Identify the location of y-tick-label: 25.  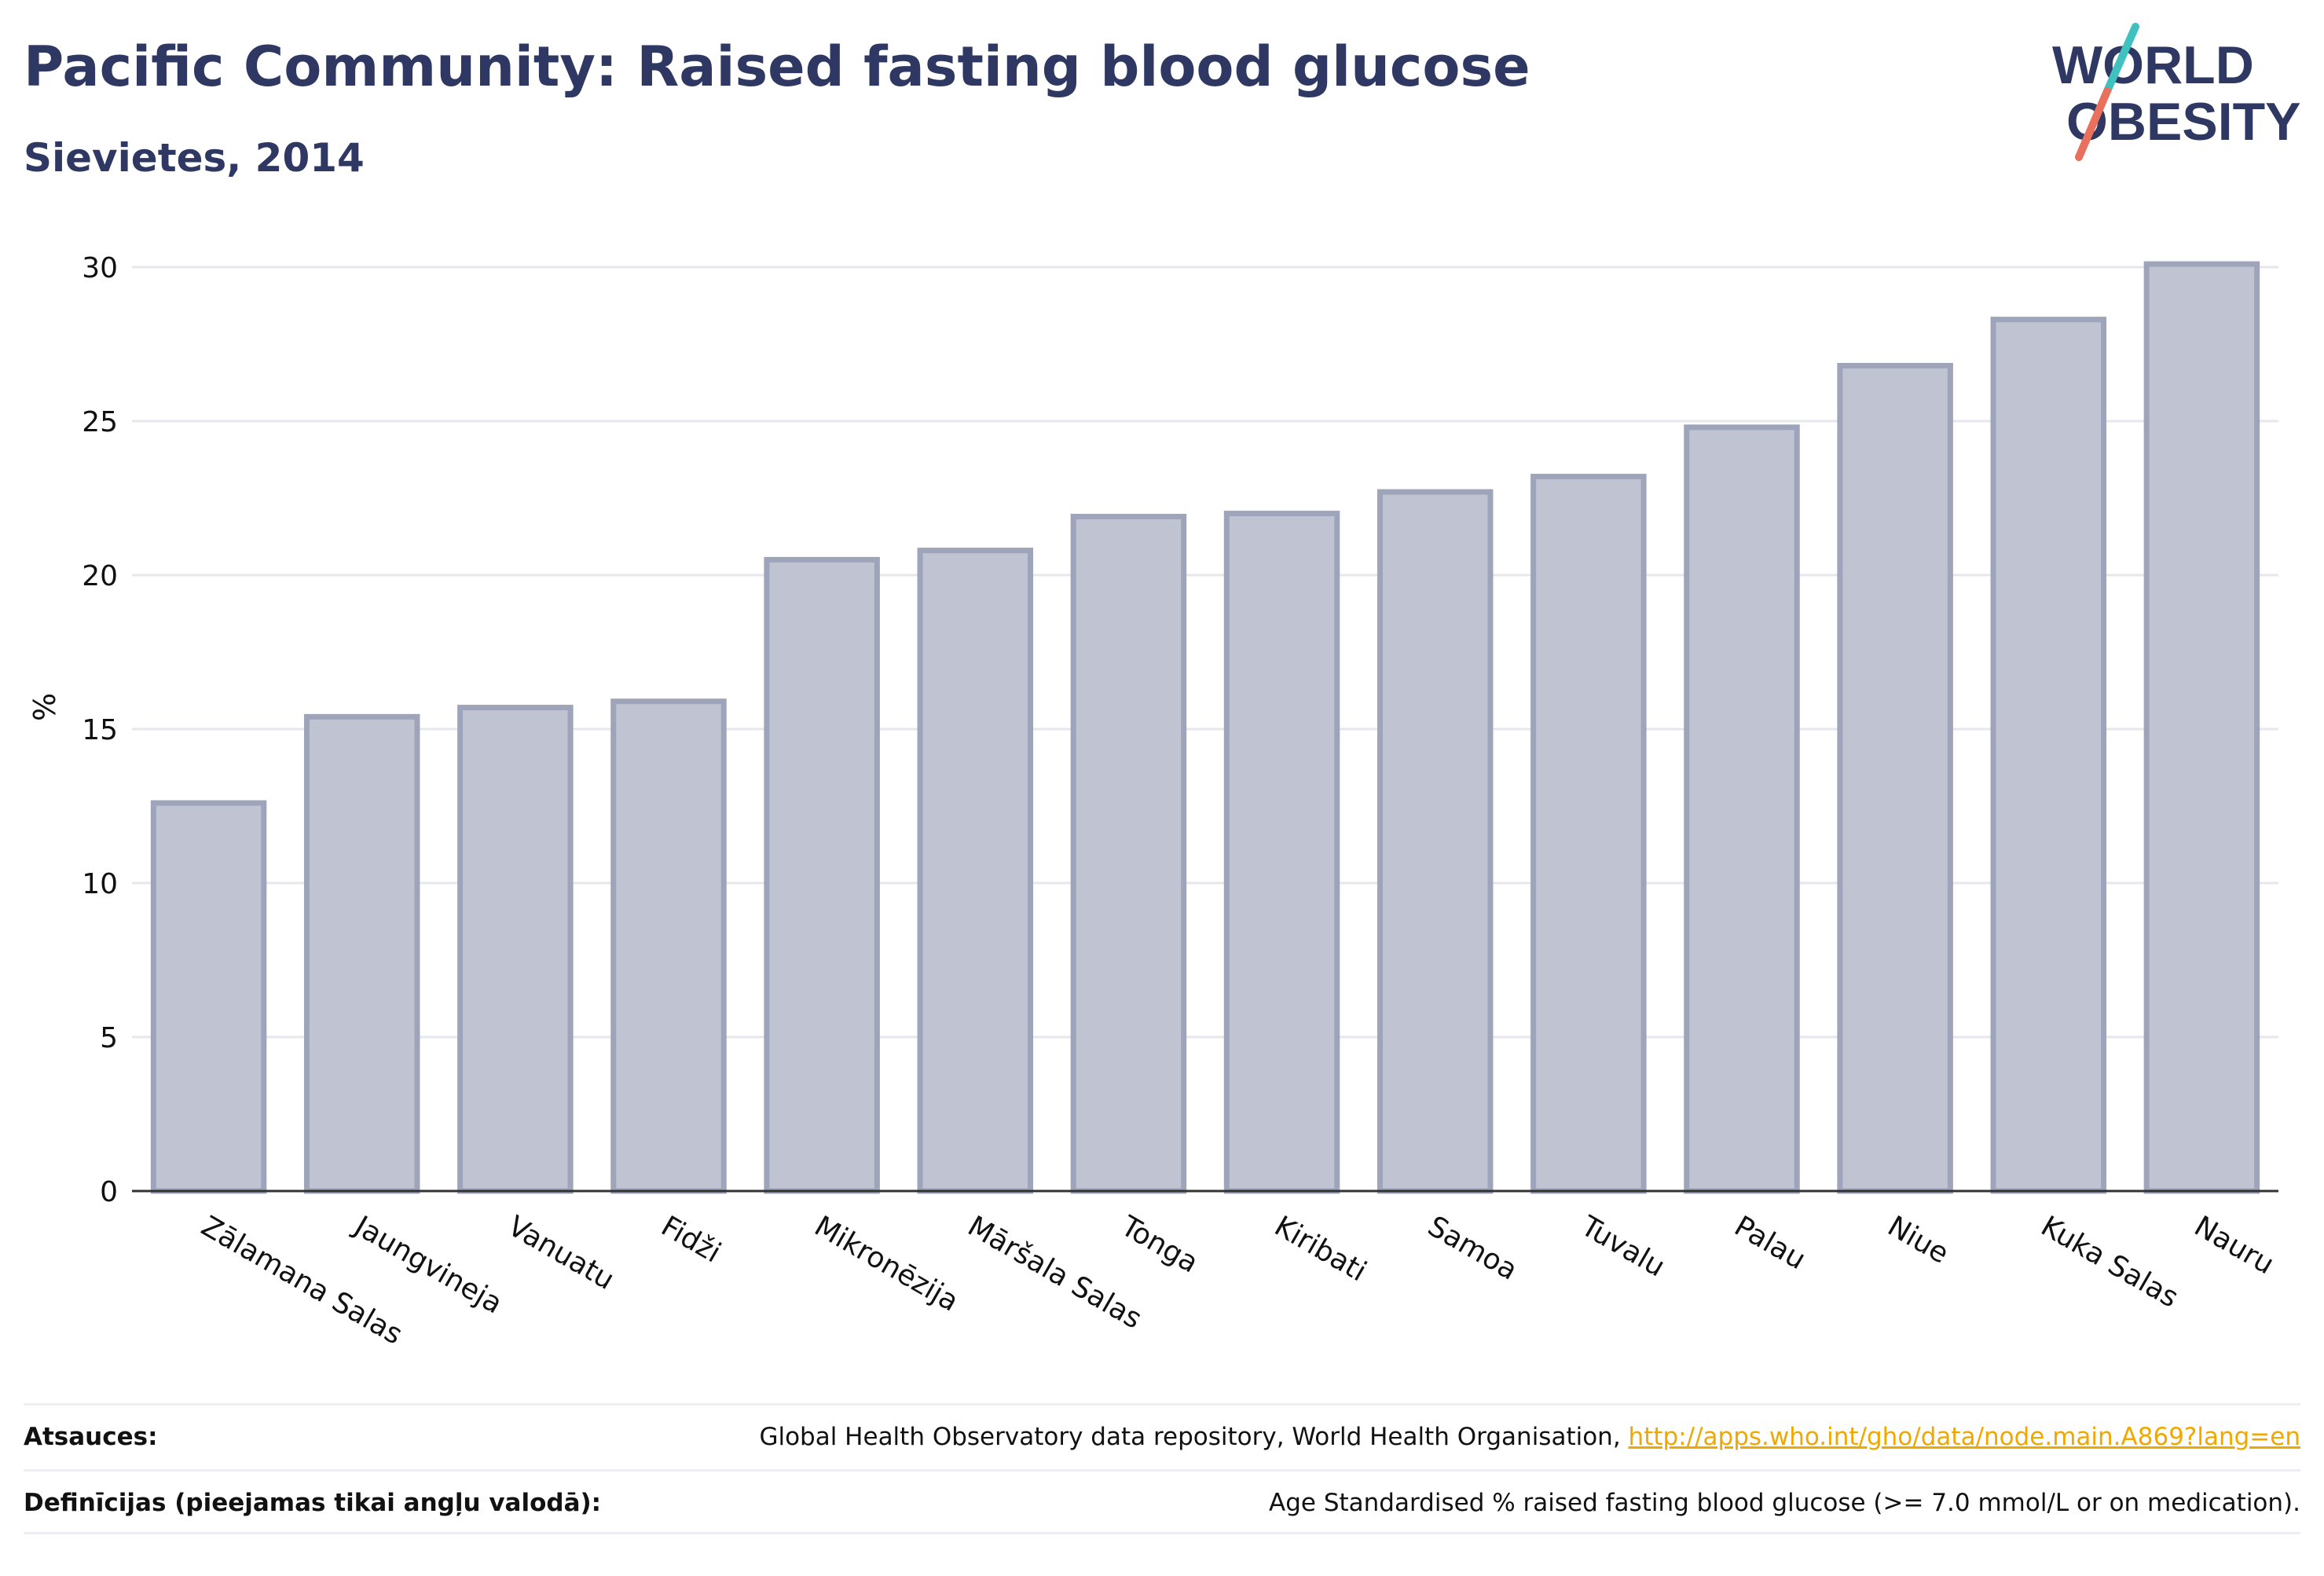
(100, 422).